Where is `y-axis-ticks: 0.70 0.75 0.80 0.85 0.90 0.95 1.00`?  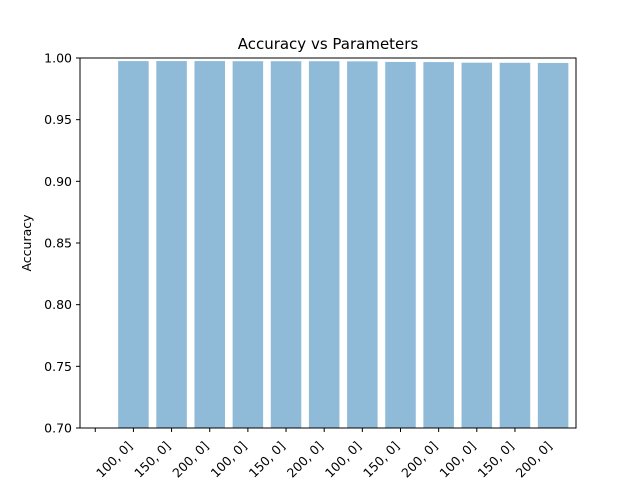
y-axis-ticks: 0.70 0.75 0.80 0.85 0.90 0.95 1.00 is located at coordinates (62, 243).